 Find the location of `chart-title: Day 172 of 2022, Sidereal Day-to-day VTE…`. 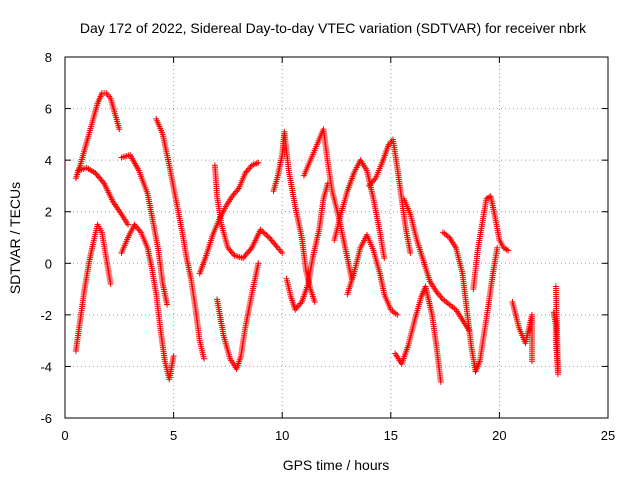

chart-title: Day 172 of 2022, Sidereal Day-to-day VTE… is located at coordinates (333, 28).